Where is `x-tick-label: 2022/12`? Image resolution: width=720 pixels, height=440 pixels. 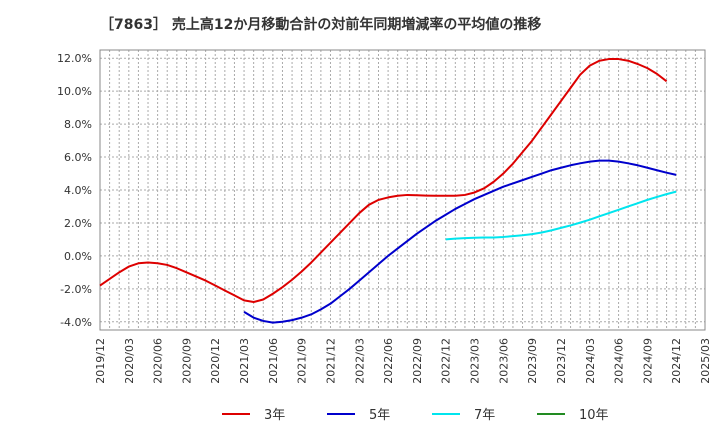
x-tick-label: 2022/12 is located at coordinates (446, 361).